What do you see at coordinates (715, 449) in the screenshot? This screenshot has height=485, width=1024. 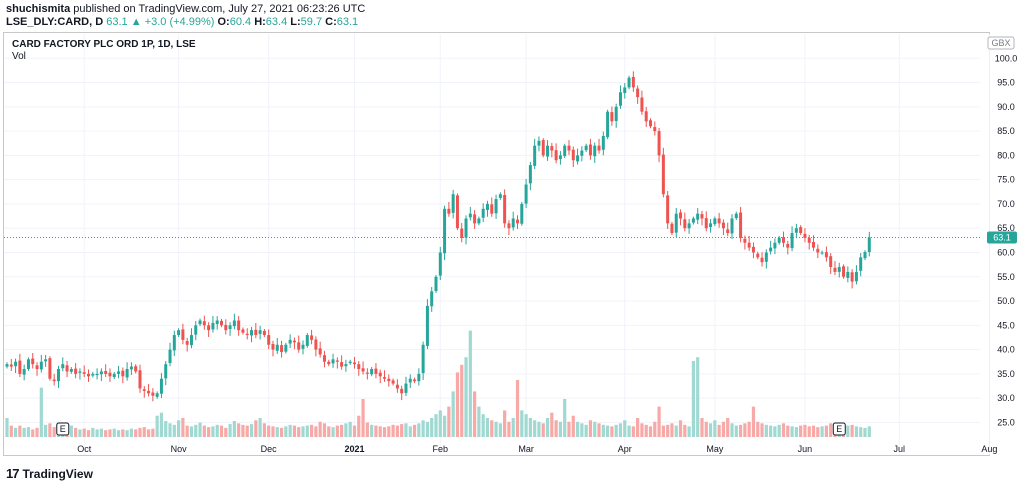 I see `x-tick-label: May` at bounding box center [715, 449].